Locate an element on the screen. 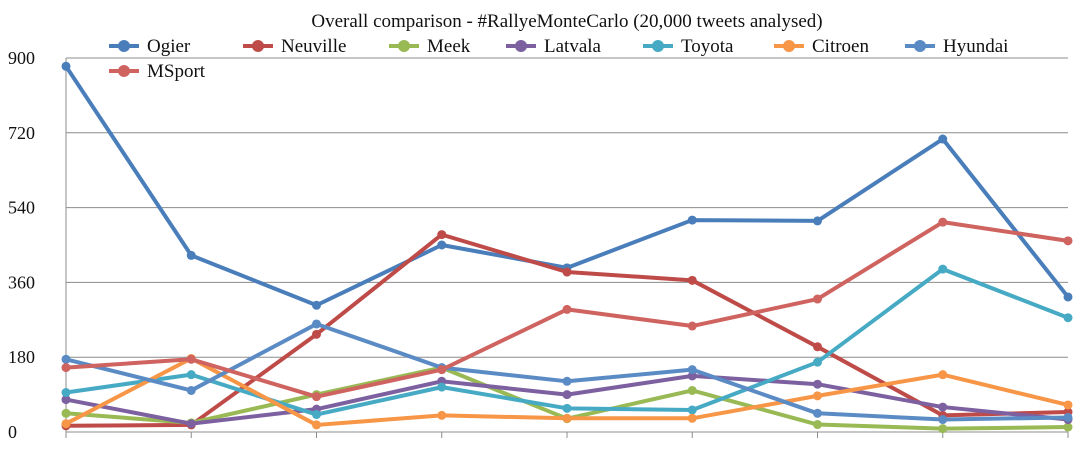 The width and height of the screenshot is (1084, 454). legend-item-citroen: Citroen is located at coordinates (821, 46).